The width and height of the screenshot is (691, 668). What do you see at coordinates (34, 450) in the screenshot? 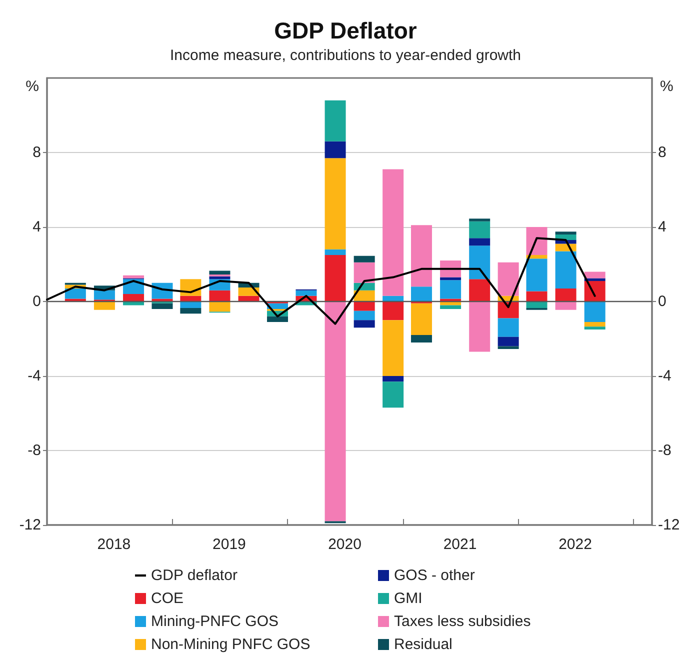
I see `y-tick-label: -8` at bounding box center [34, 450].